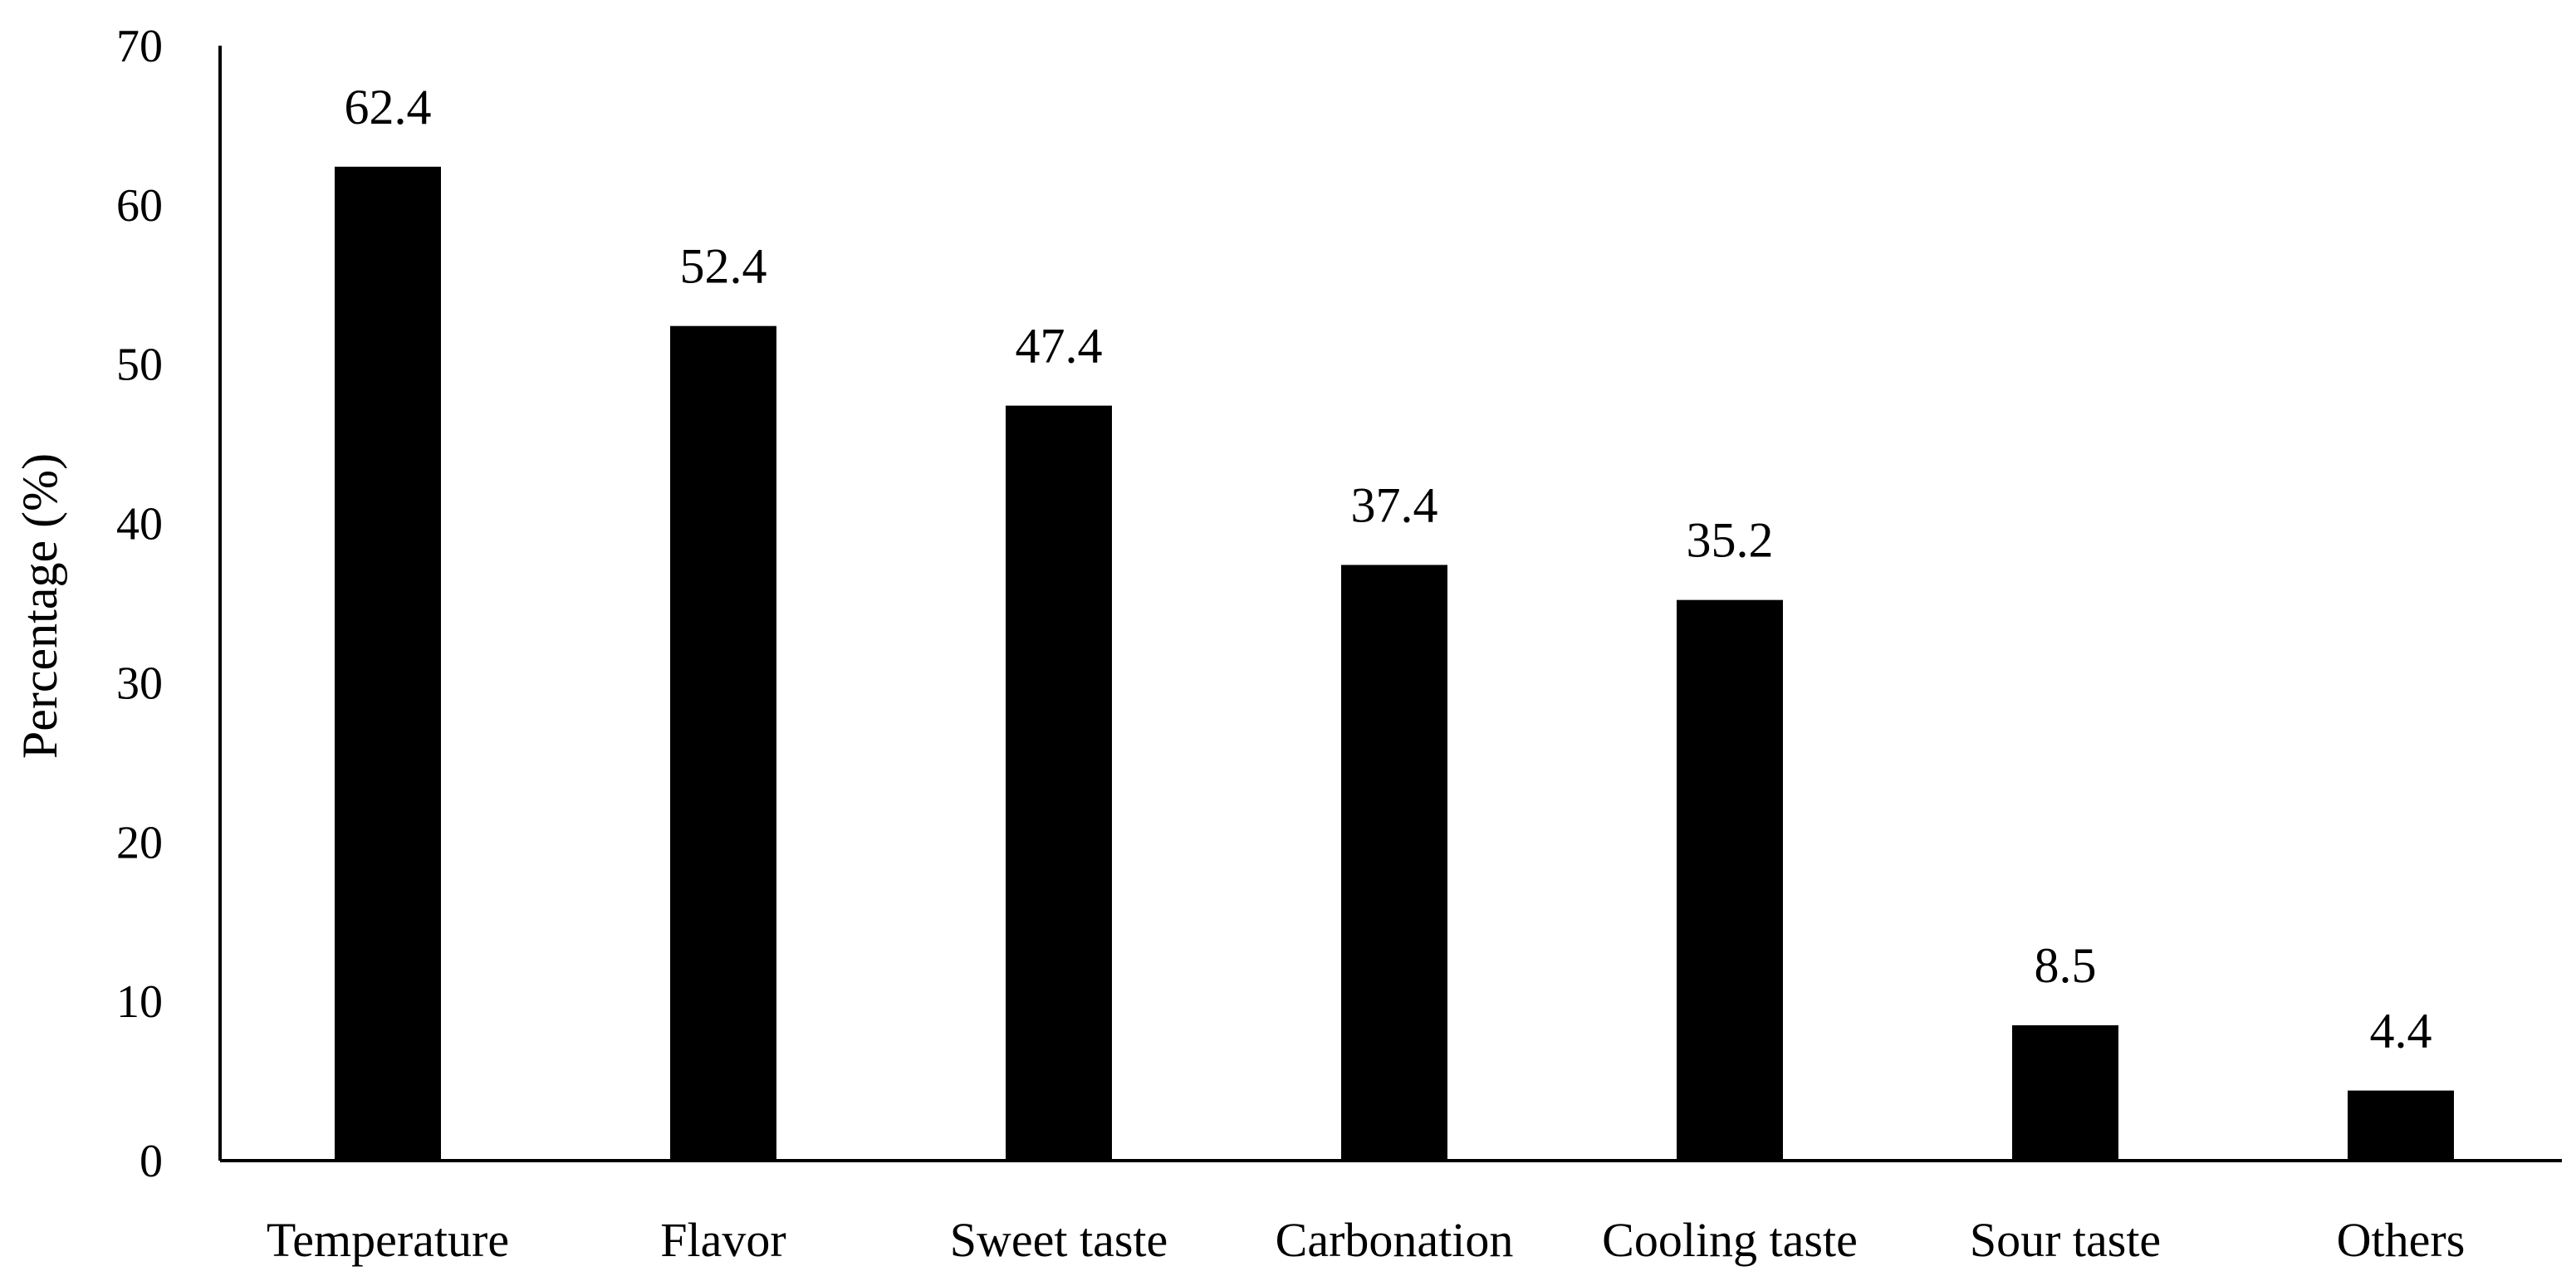 The image size is (2576, 1286). What do you see at coordinates (723, 266) in the screenshot?
I see `data-label-flavor: 52.4` at bounding box center [723, 266].